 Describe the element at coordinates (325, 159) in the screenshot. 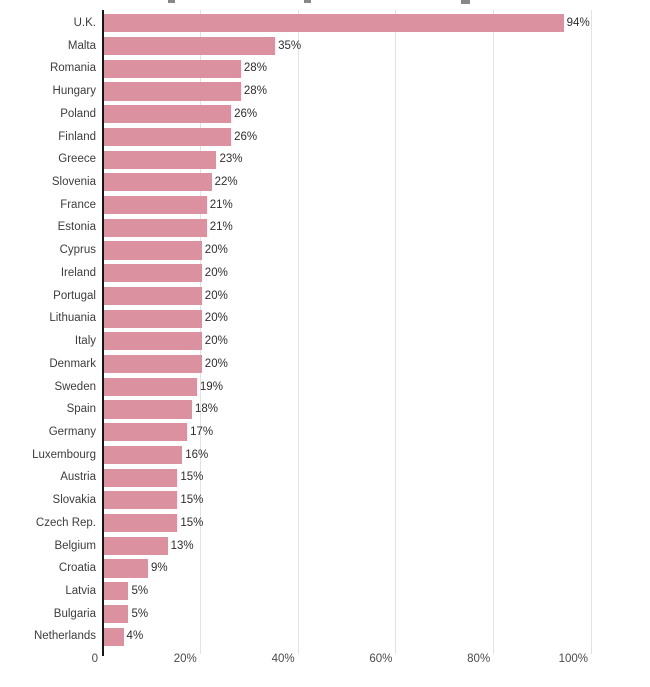

I see `chart-row: Greece 23%` at that location.